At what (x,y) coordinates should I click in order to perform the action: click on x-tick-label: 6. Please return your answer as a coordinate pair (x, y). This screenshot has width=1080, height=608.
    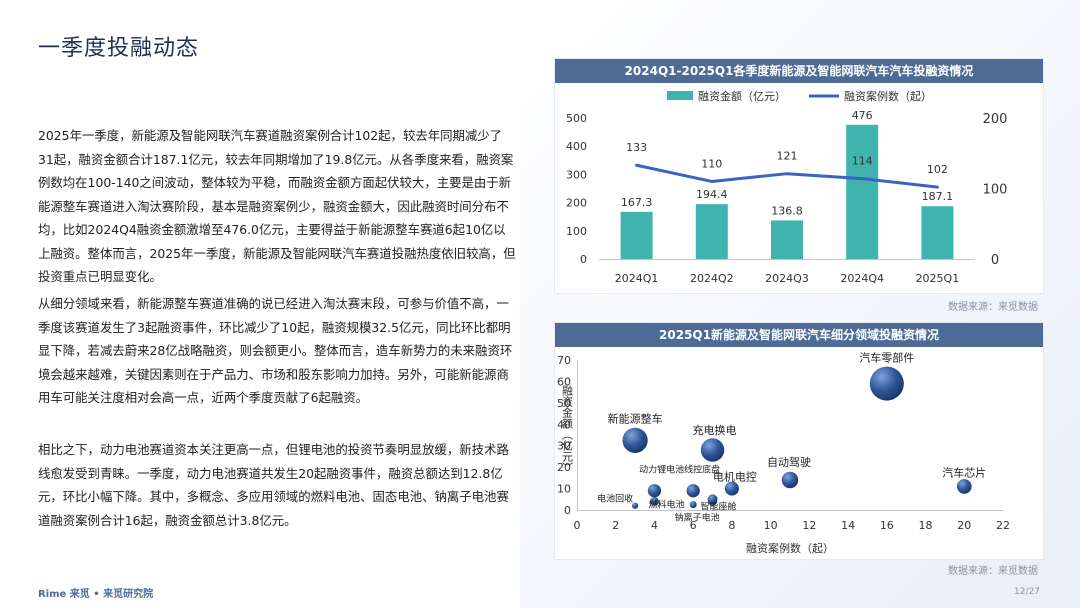
    Looking at the image, I should click on (693, 525).